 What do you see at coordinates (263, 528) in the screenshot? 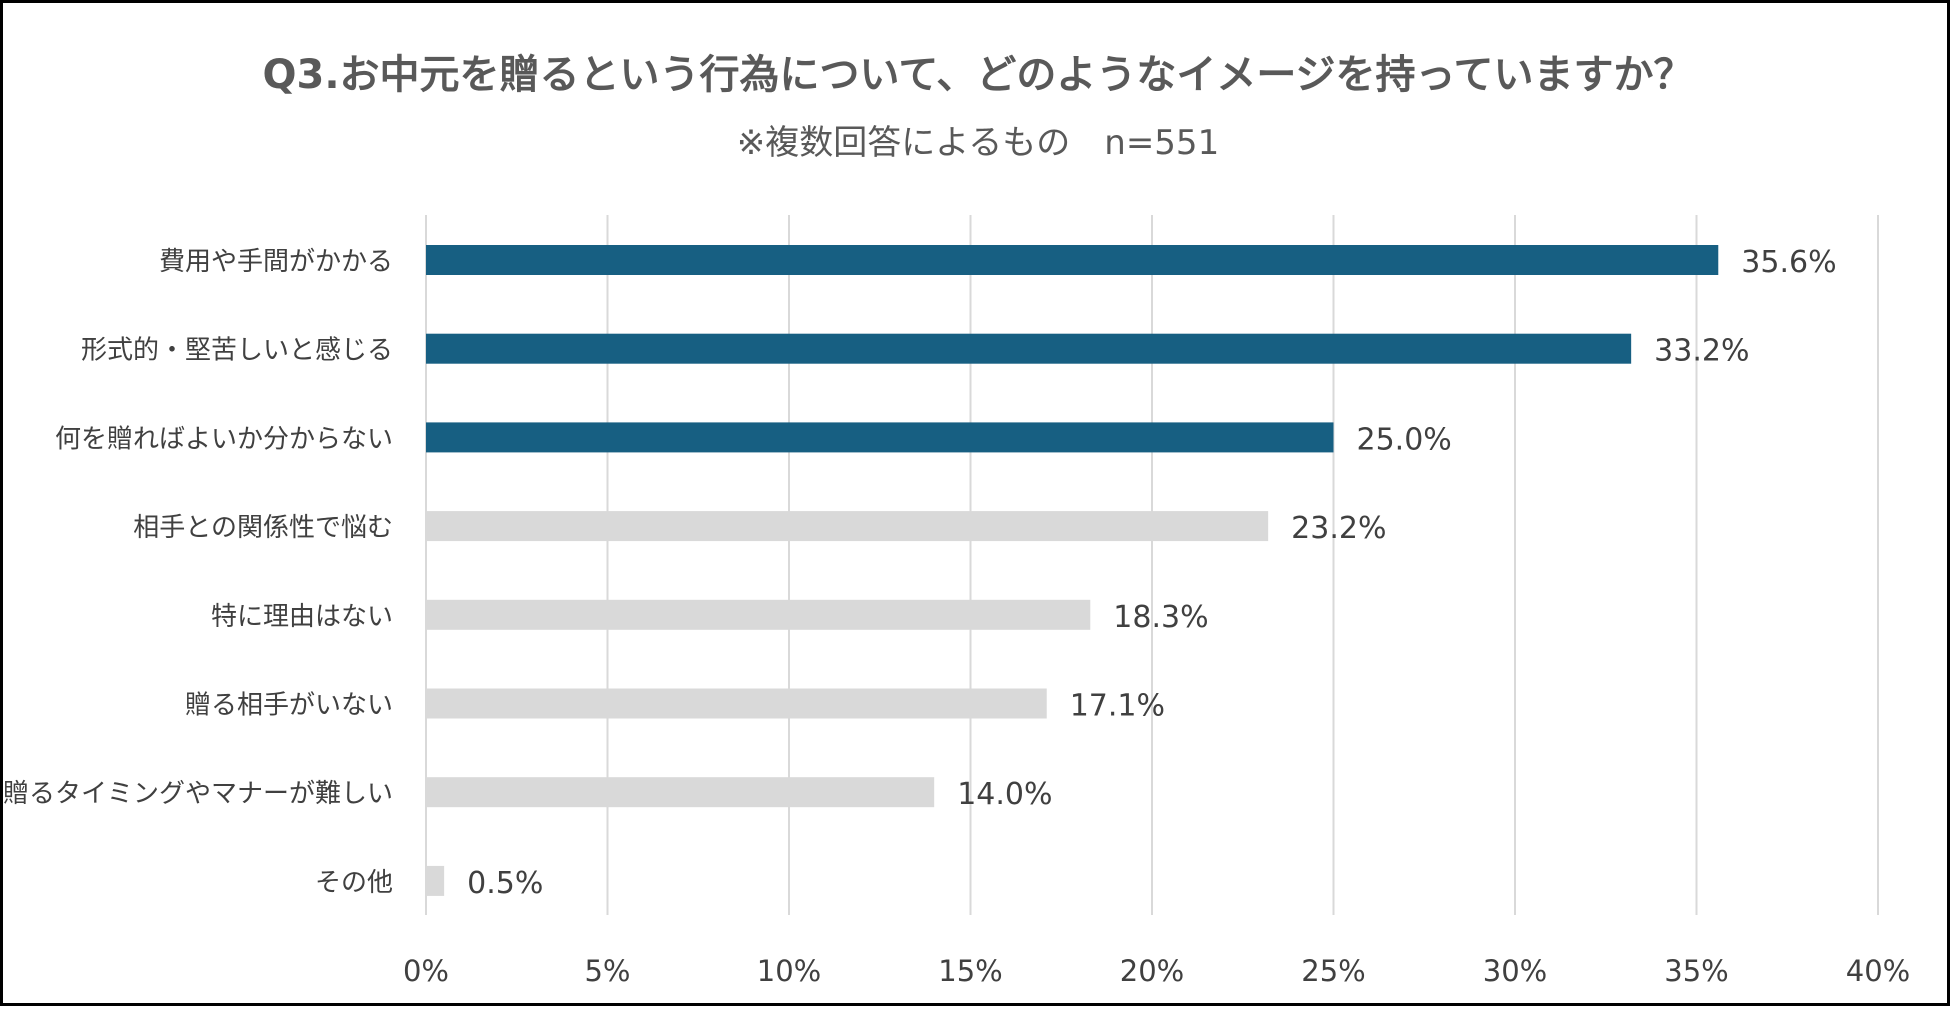
I see `category-label: 相手との関係性で悩む` at bounding box center [263, 528].